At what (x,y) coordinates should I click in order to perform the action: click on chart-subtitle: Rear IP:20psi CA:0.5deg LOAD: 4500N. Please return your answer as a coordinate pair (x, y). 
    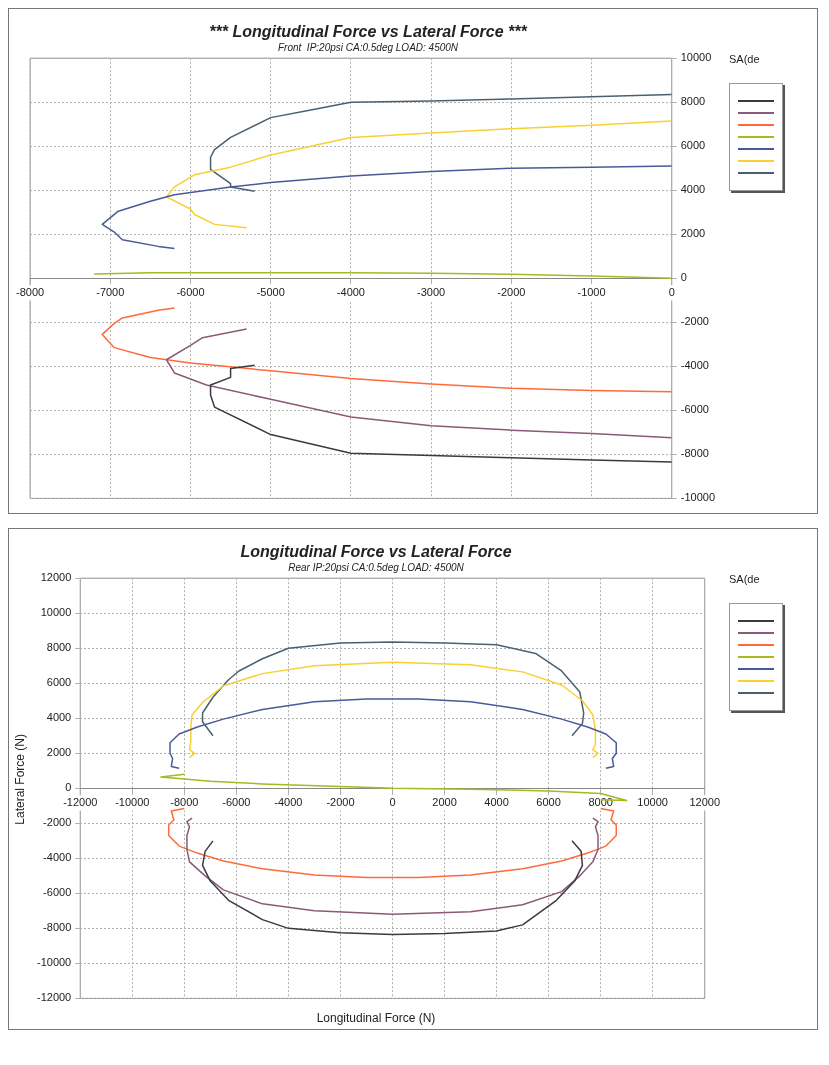
    Looking at the image, I should click on (376, 567).